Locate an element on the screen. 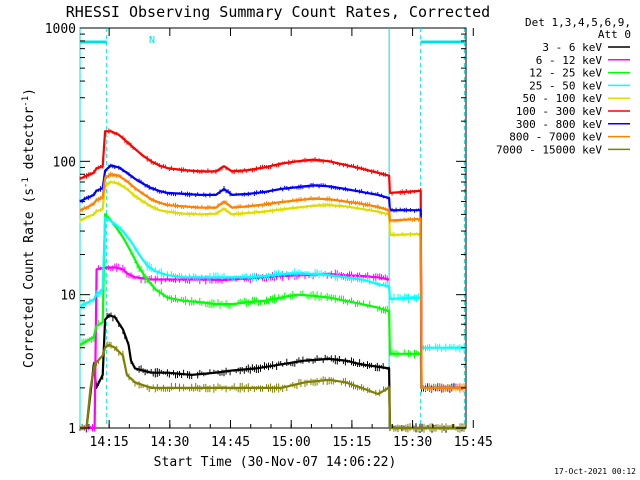  x-tick-label-5: 15:30 is located at coordinates (412, 442).